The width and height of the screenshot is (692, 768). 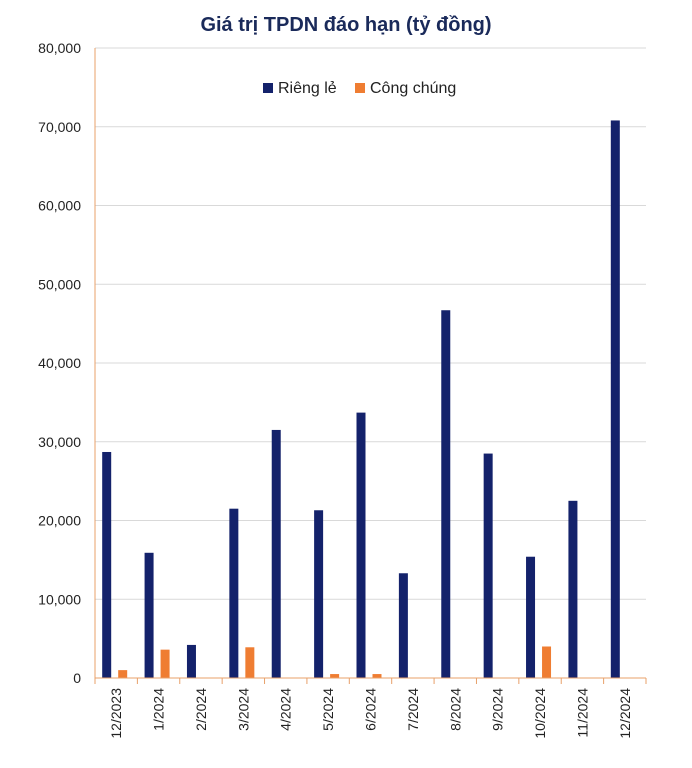 What do you see at coordinates (286, 709) in the screenshot?
I see `x-tick-label: 4/2024` at bounding box center [286, 709].